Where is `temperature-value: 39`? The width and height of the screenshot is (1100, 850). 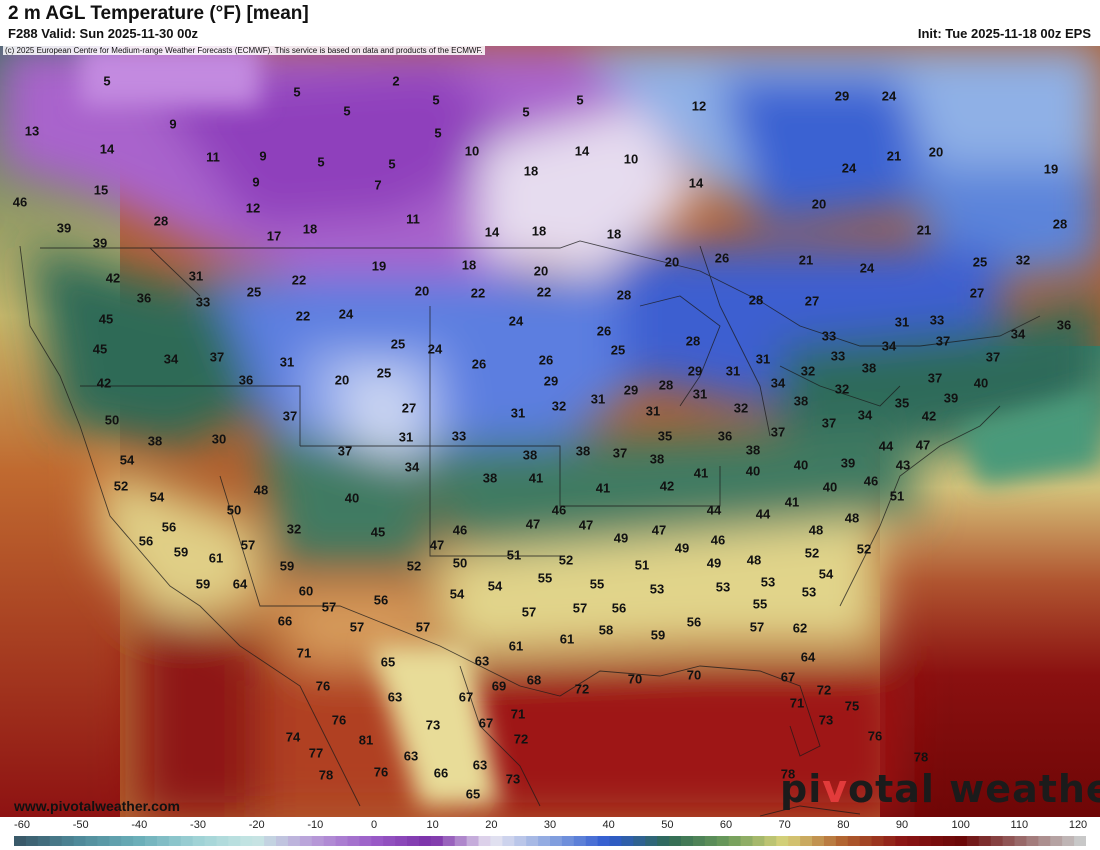
temperature-value: 39 is located at coordinates (848, 463).